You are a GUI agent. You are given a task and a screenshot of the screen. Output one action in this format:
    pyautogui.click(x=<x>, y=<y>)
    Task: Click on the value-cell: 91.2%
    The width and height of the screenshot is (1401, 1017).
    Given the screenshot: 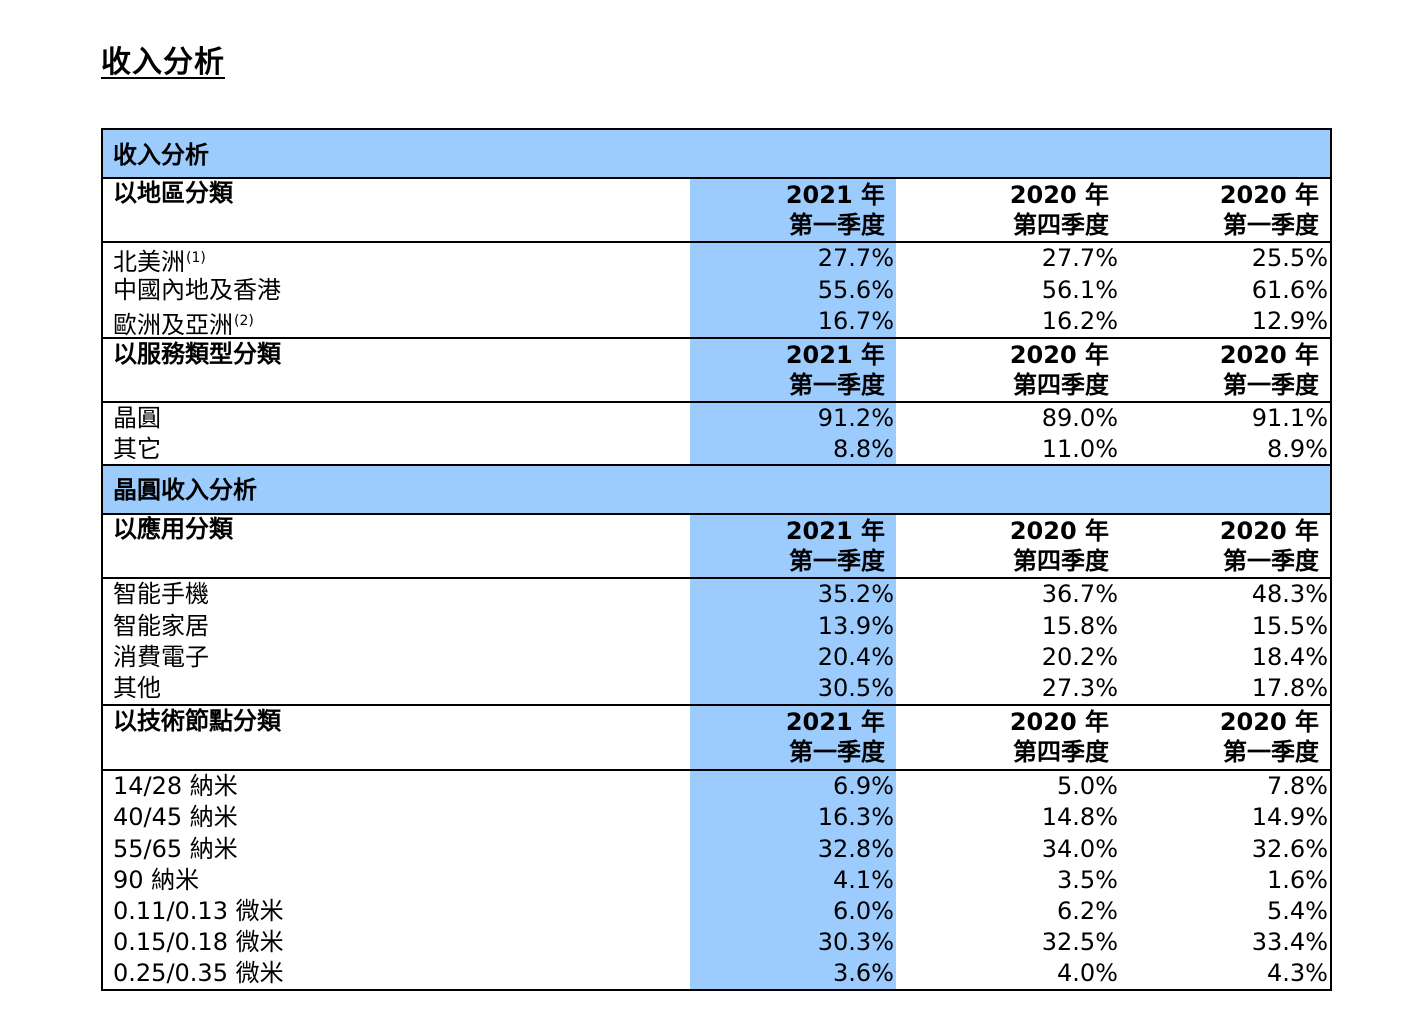 What is the action you would take?
    pyautogui.click(x=855, y=418)
    